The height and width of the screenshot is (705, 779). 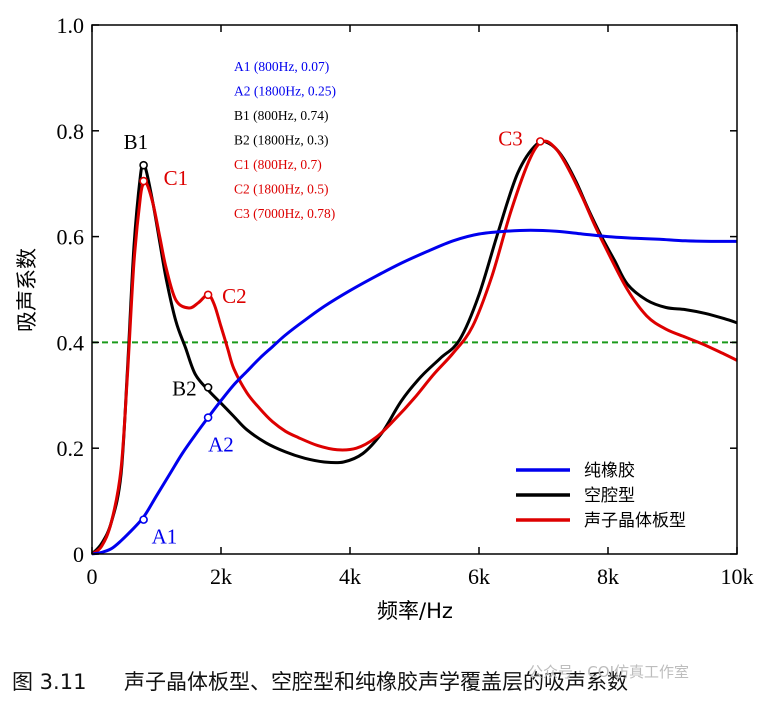 I want to click on x-tick-label: 10k, so click(x=737, y=576).